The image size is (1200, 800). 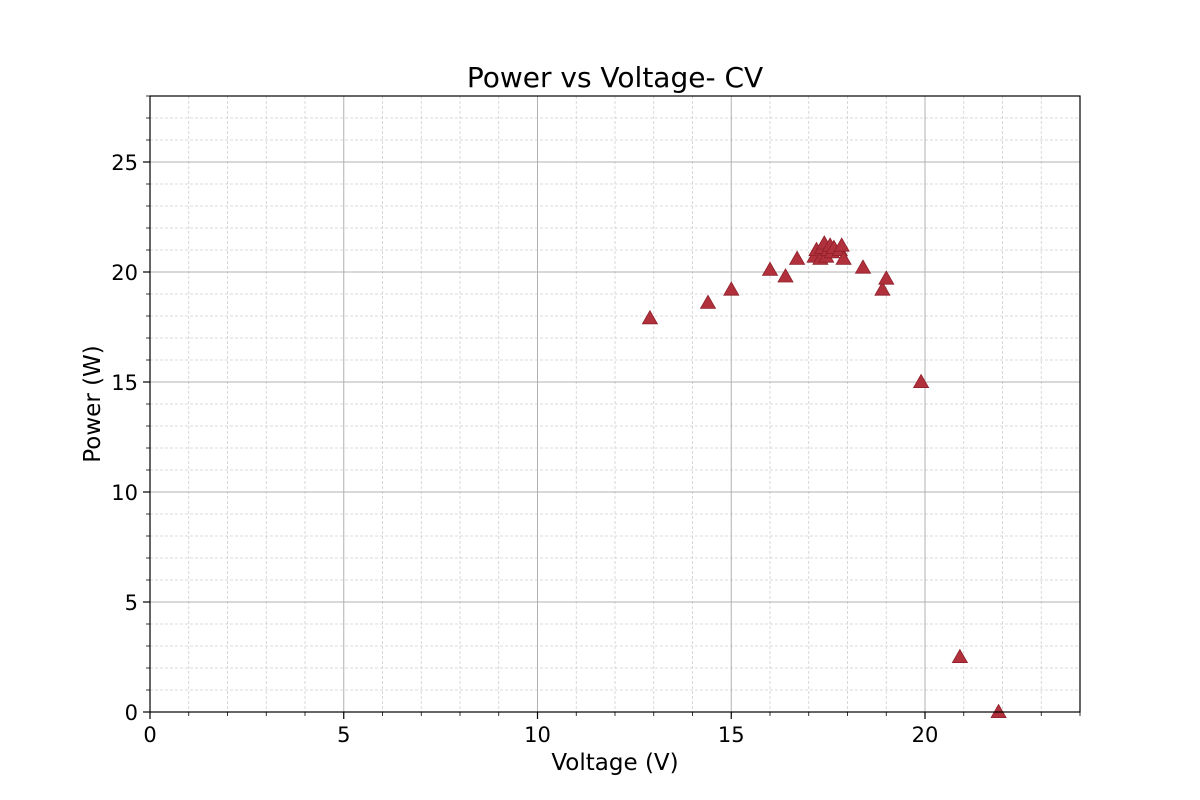 I want to click on x-axis-label: Voltage (V), so click(x=614, y=763).